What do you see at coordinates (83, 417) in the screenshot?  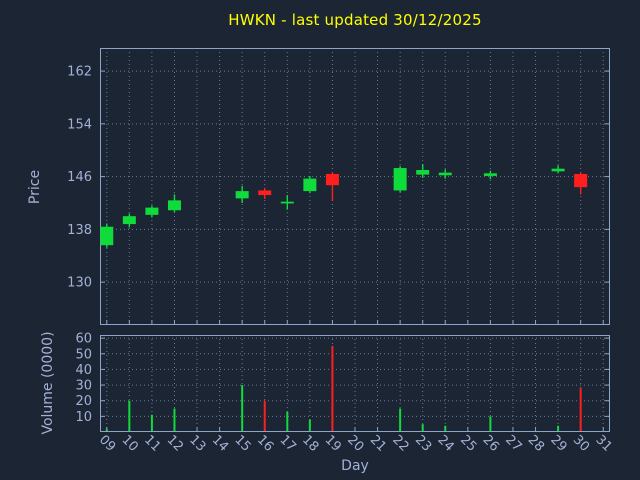 I see `volume-tick-label: 10` at bounding box center [83, 417].